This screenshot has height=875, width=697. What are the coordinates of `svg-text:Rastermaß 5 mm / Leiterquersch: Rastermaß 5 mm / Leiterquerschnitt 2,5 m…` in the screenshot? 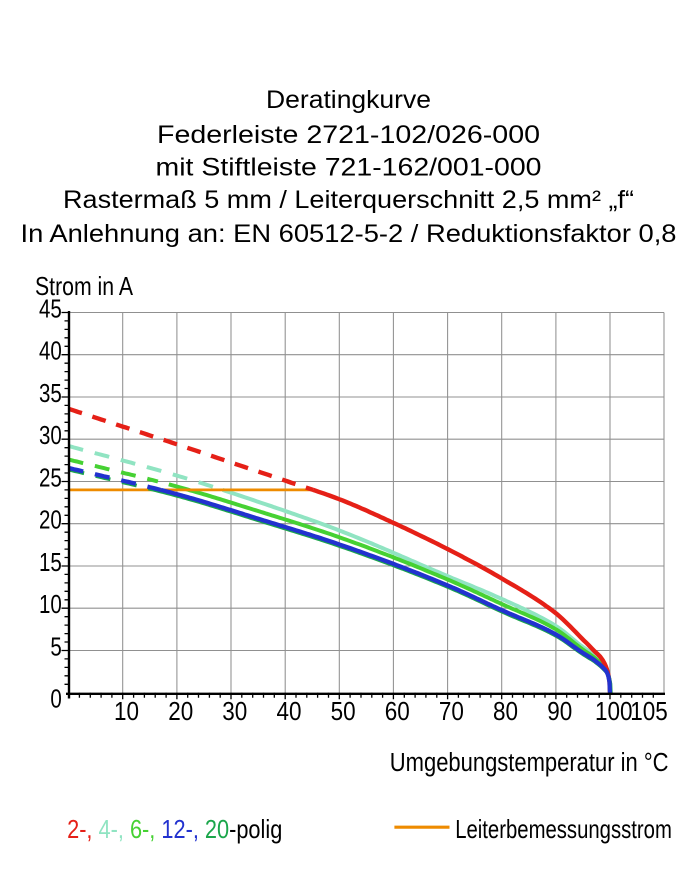 It's located at (348, 200).